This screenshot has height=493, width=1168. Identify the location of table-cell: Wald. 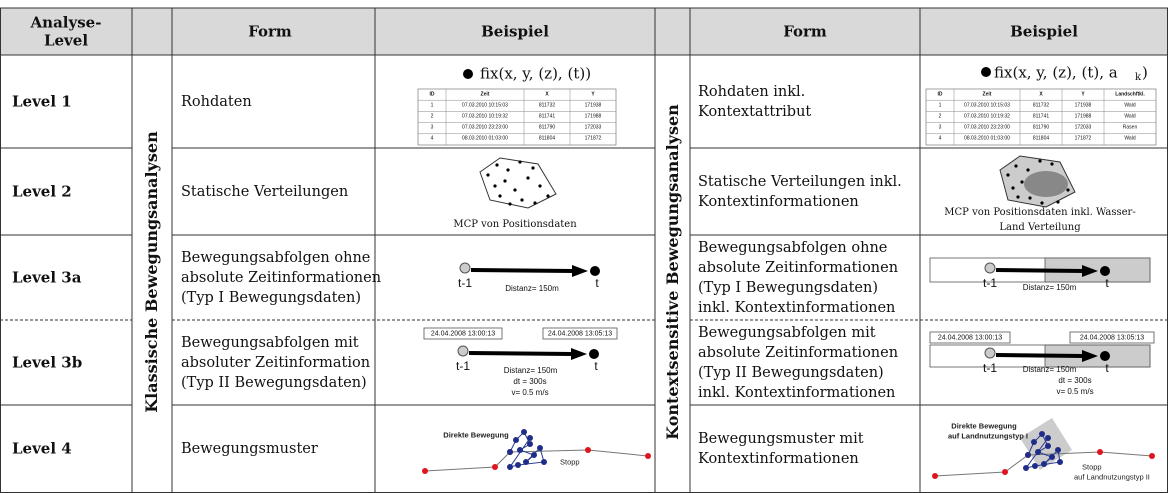
(1130, 138).